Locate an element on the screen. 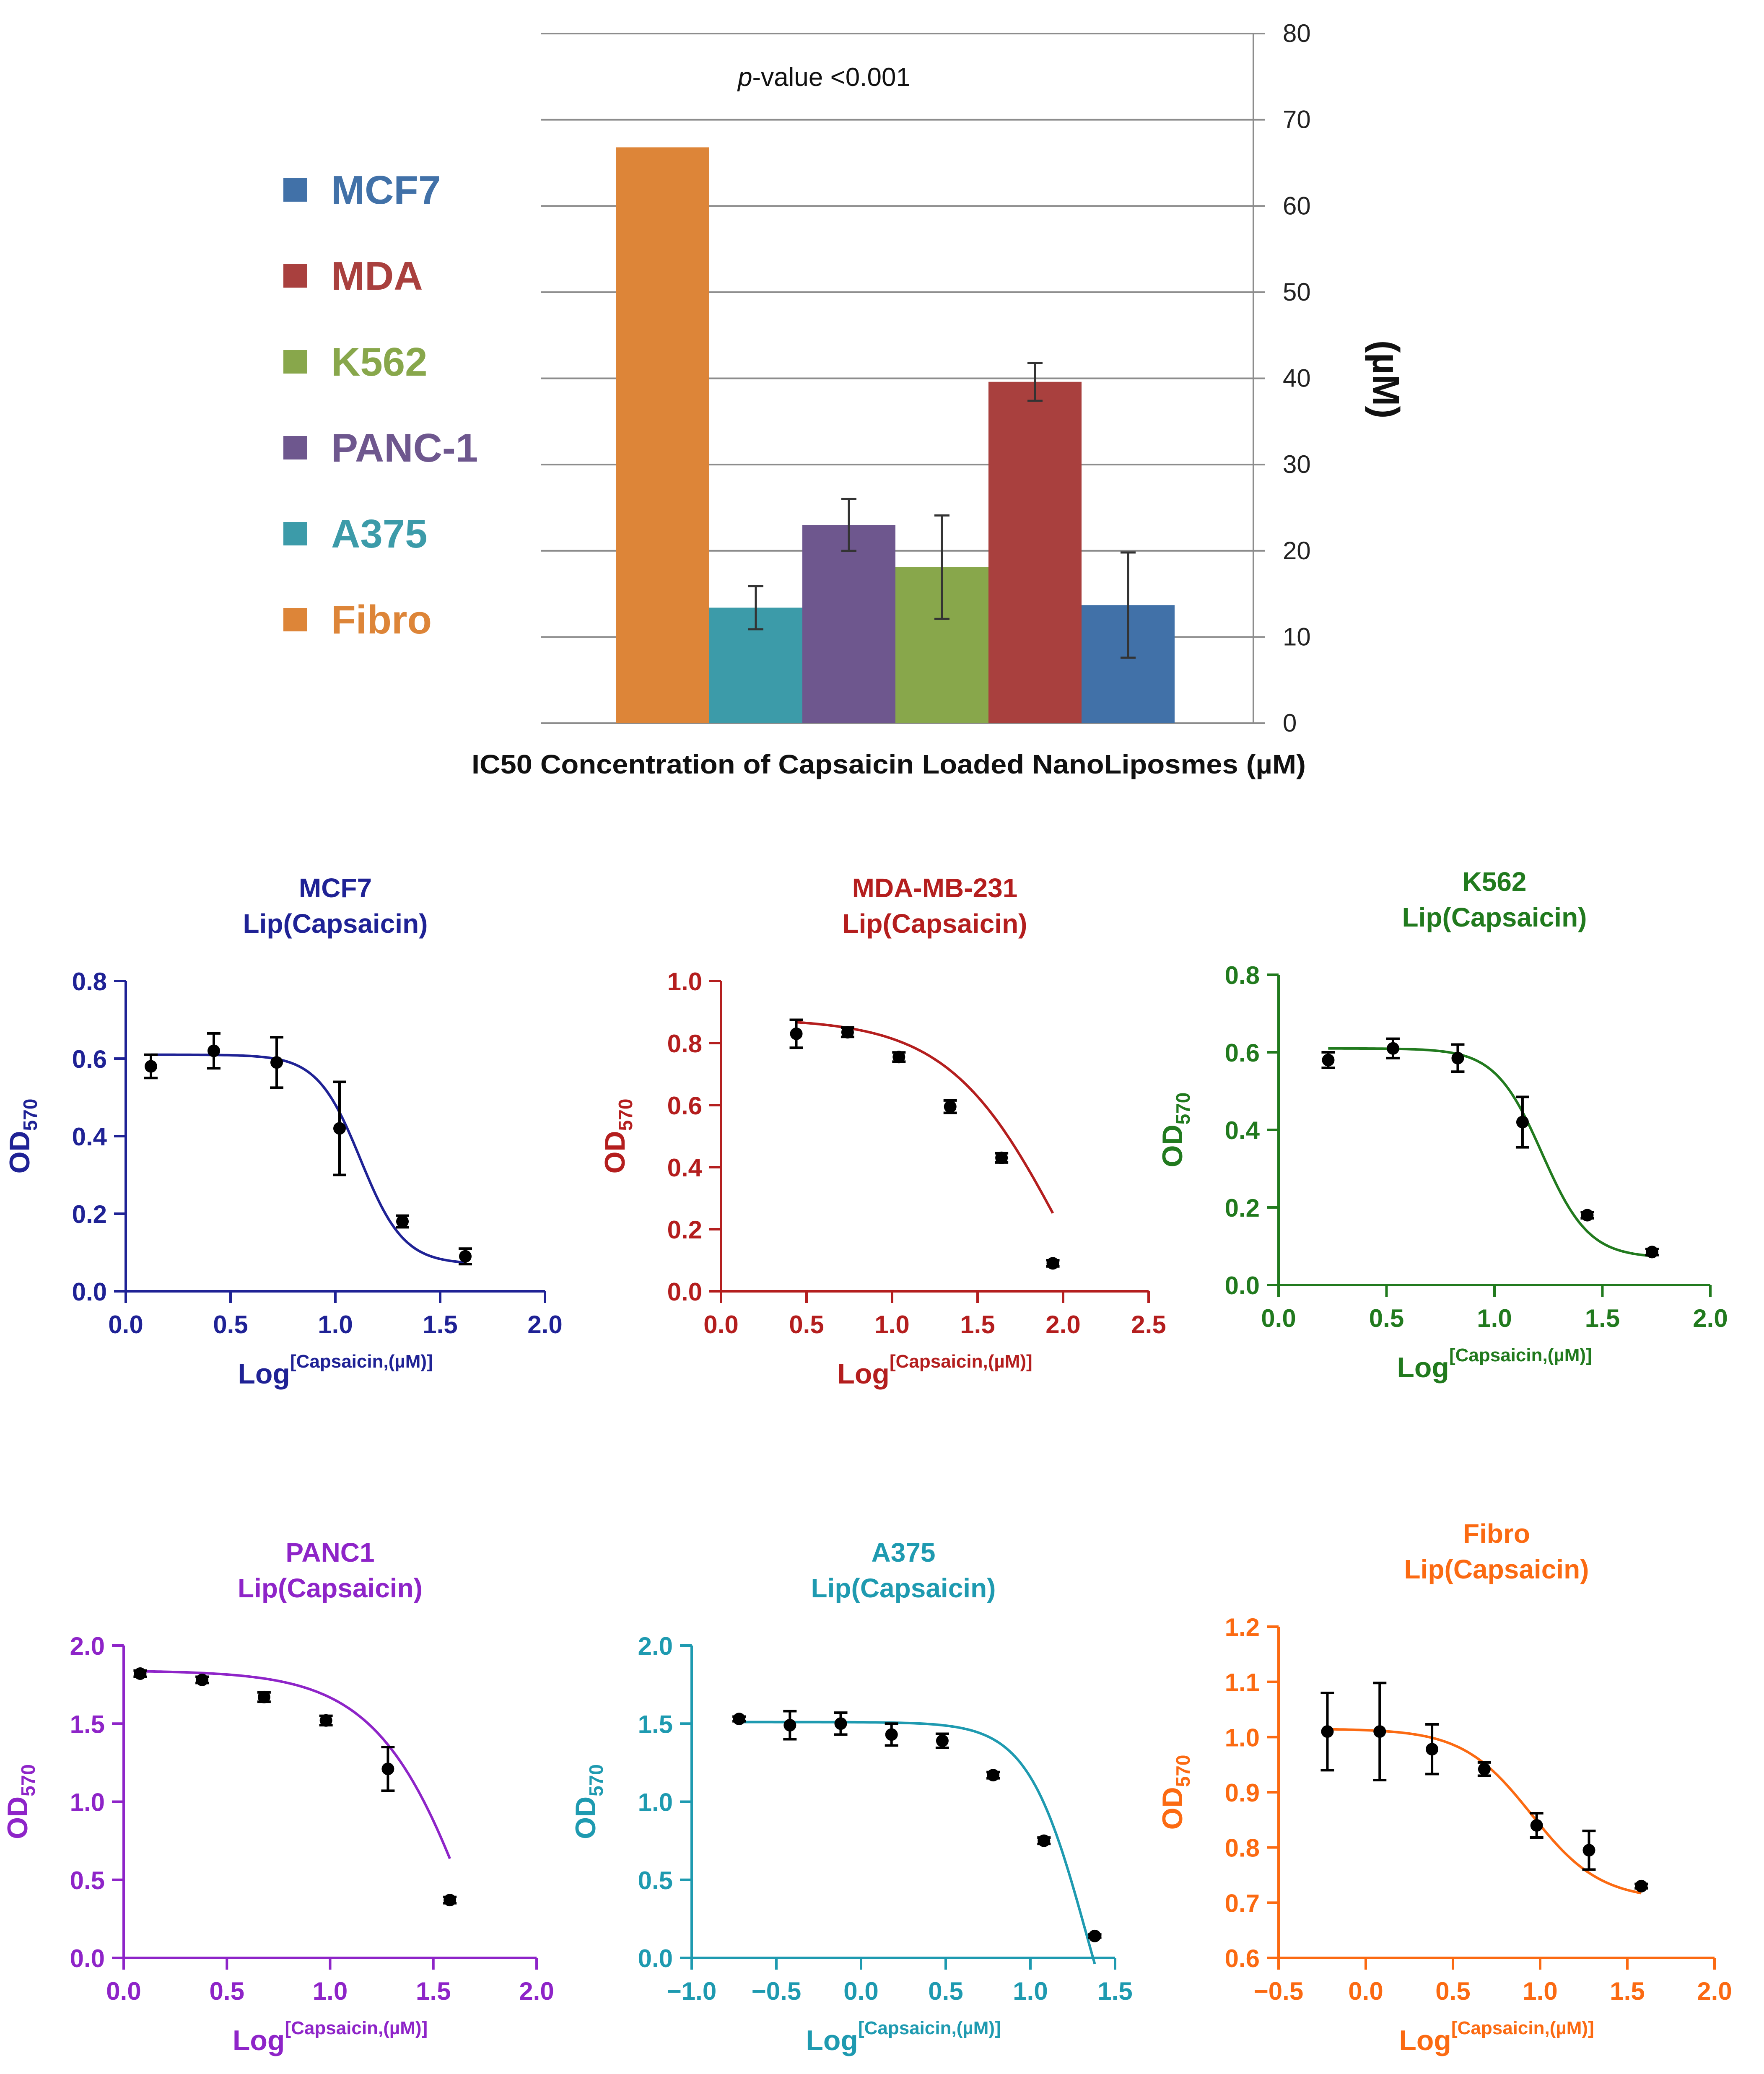 The width and height of the screenshot is (1764, 2074). legend-label: MDA is located at coordinates (377, 276).